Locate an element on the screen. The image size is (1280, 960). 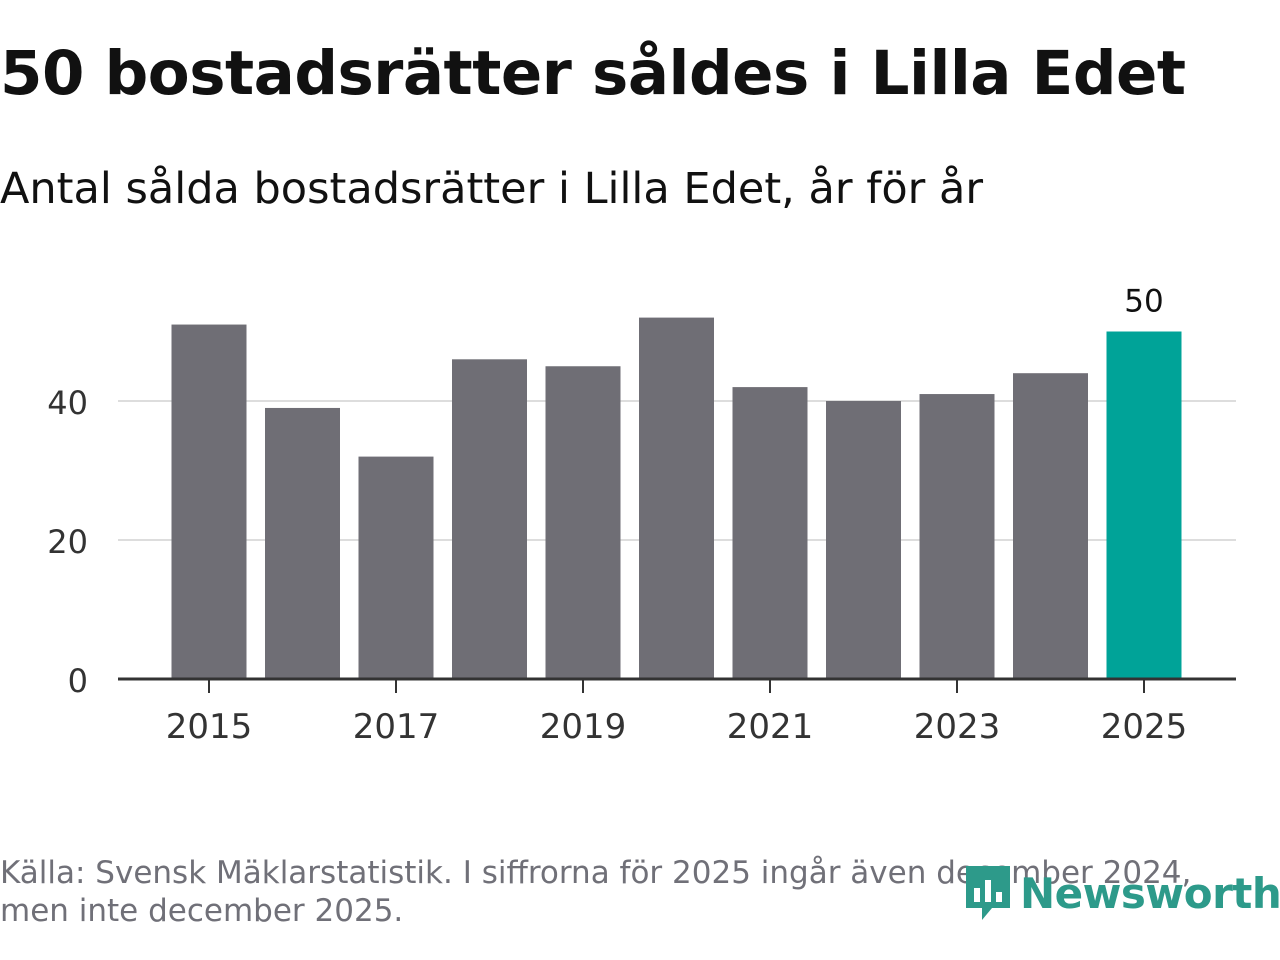
source-line-2: men inte december 2025. is located at coordinates (202, 911).